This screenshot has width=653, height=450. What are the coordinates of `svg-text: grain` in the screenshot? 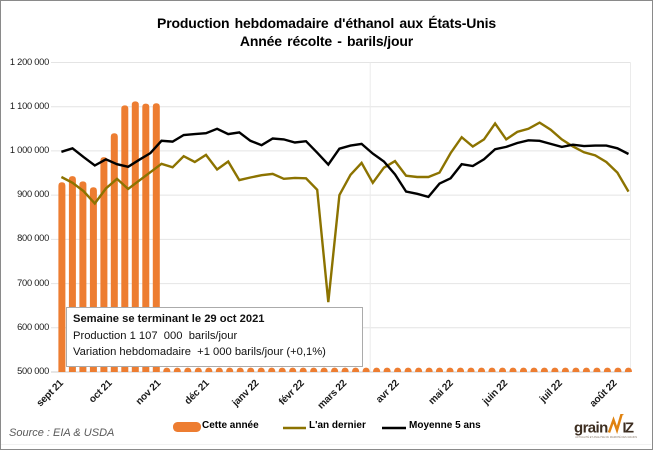 It's located at (591, 428).